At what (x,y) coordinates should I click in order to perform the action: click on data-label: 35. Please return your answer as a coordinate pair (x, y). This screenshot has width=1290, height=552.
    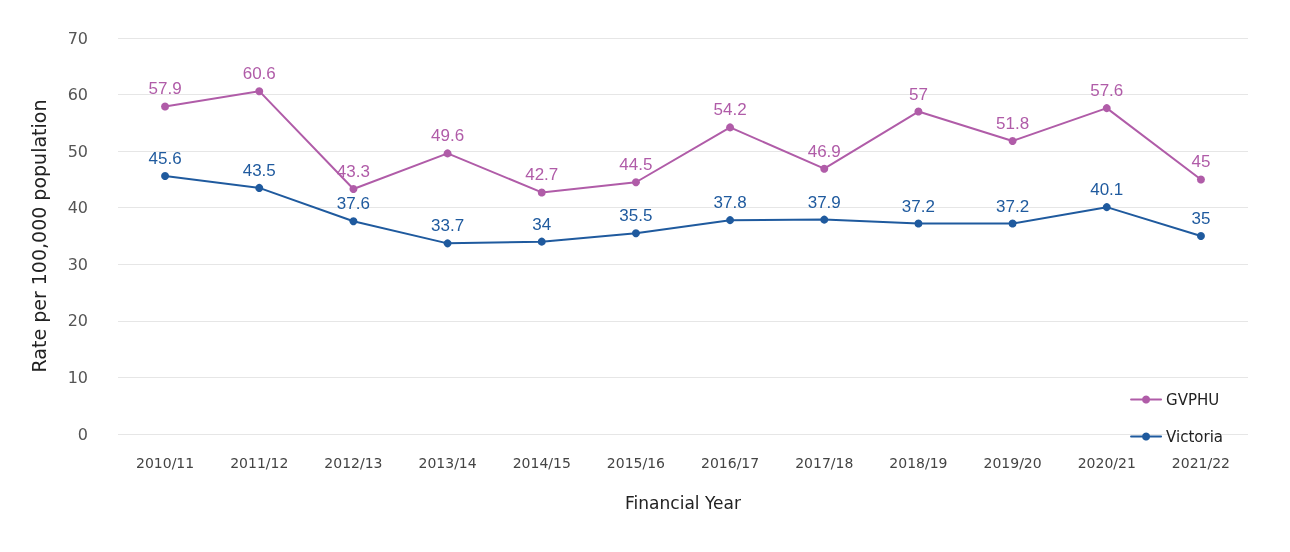
    Looking at the image, I should click on (1201, 218).